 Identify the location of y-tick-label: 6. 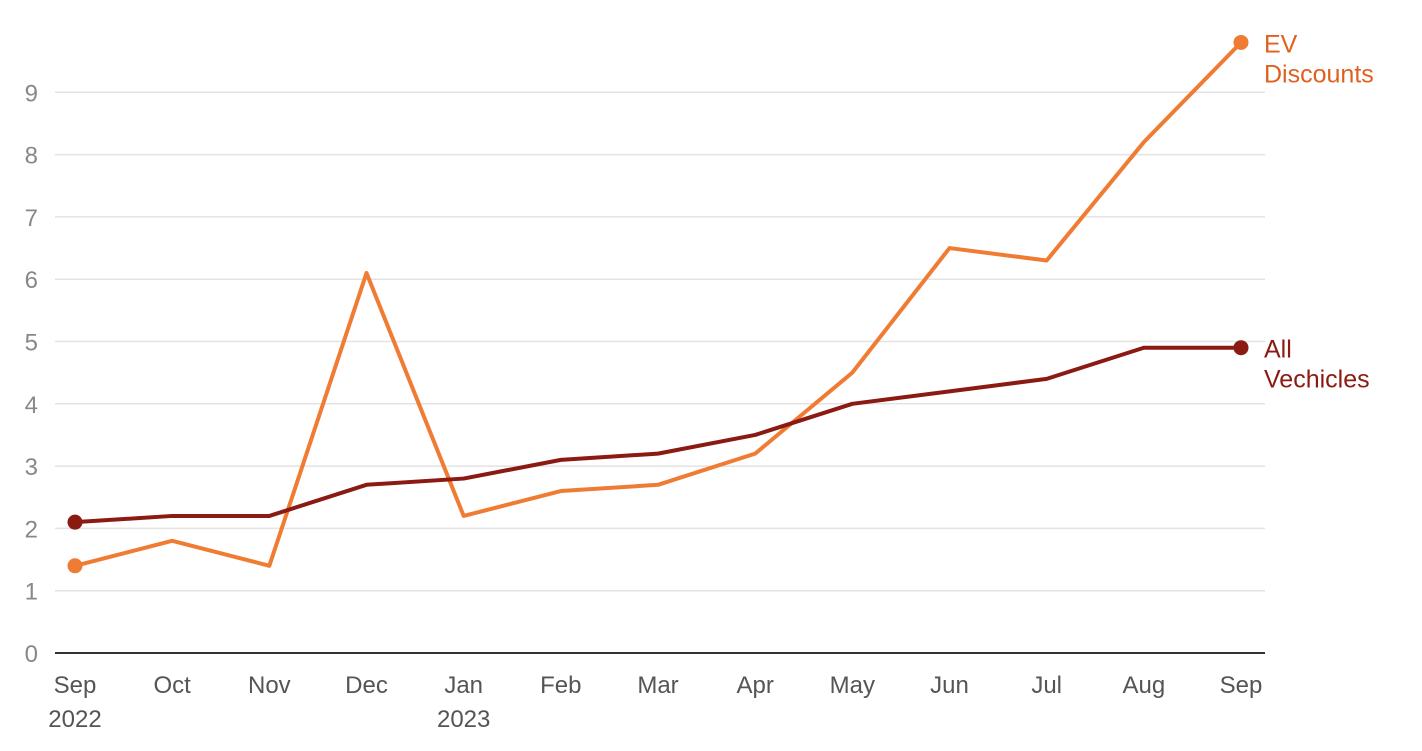
(31, 280).